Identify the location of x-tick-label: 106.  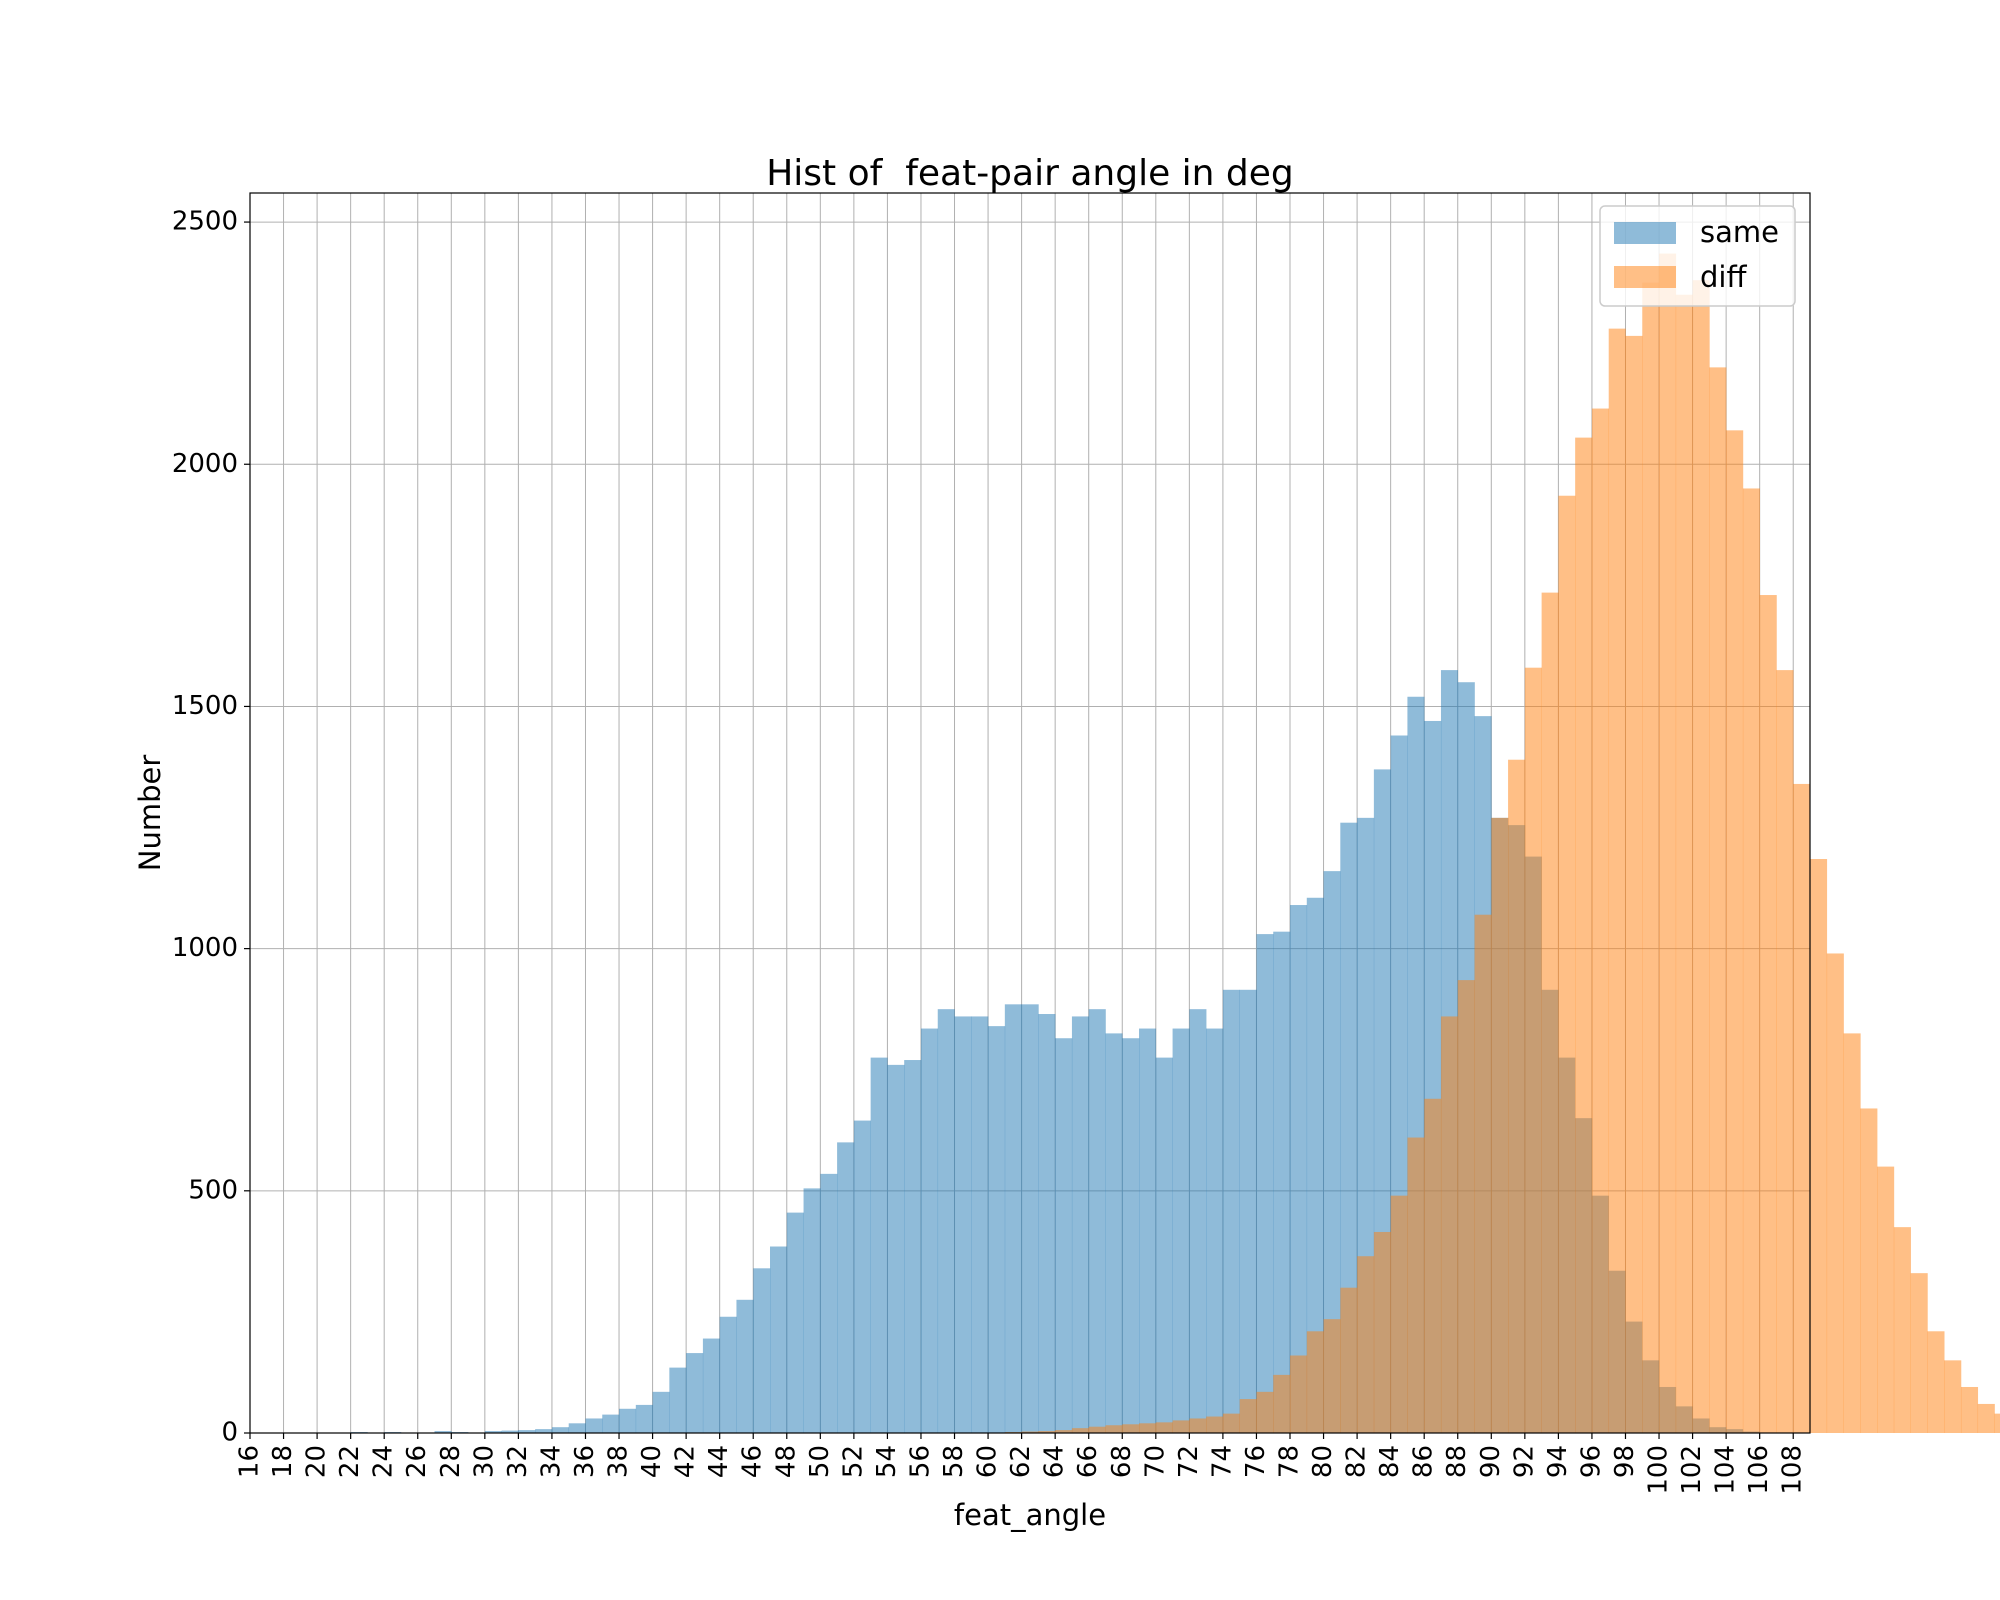
(1759, 1470).